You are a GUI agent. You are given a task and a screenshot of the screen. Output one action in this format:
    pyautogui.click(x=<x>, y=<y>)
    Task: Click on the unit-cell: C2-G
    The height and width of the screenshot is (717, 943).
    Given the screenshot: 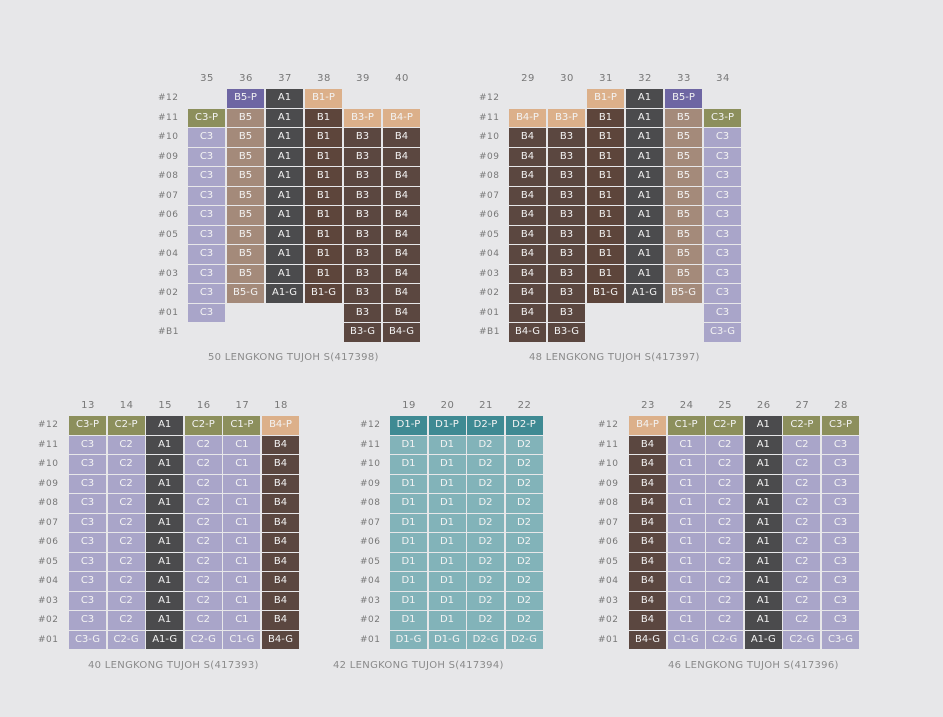 What is the action you would take?
    pyautogui.click(x=802, y=639)
    